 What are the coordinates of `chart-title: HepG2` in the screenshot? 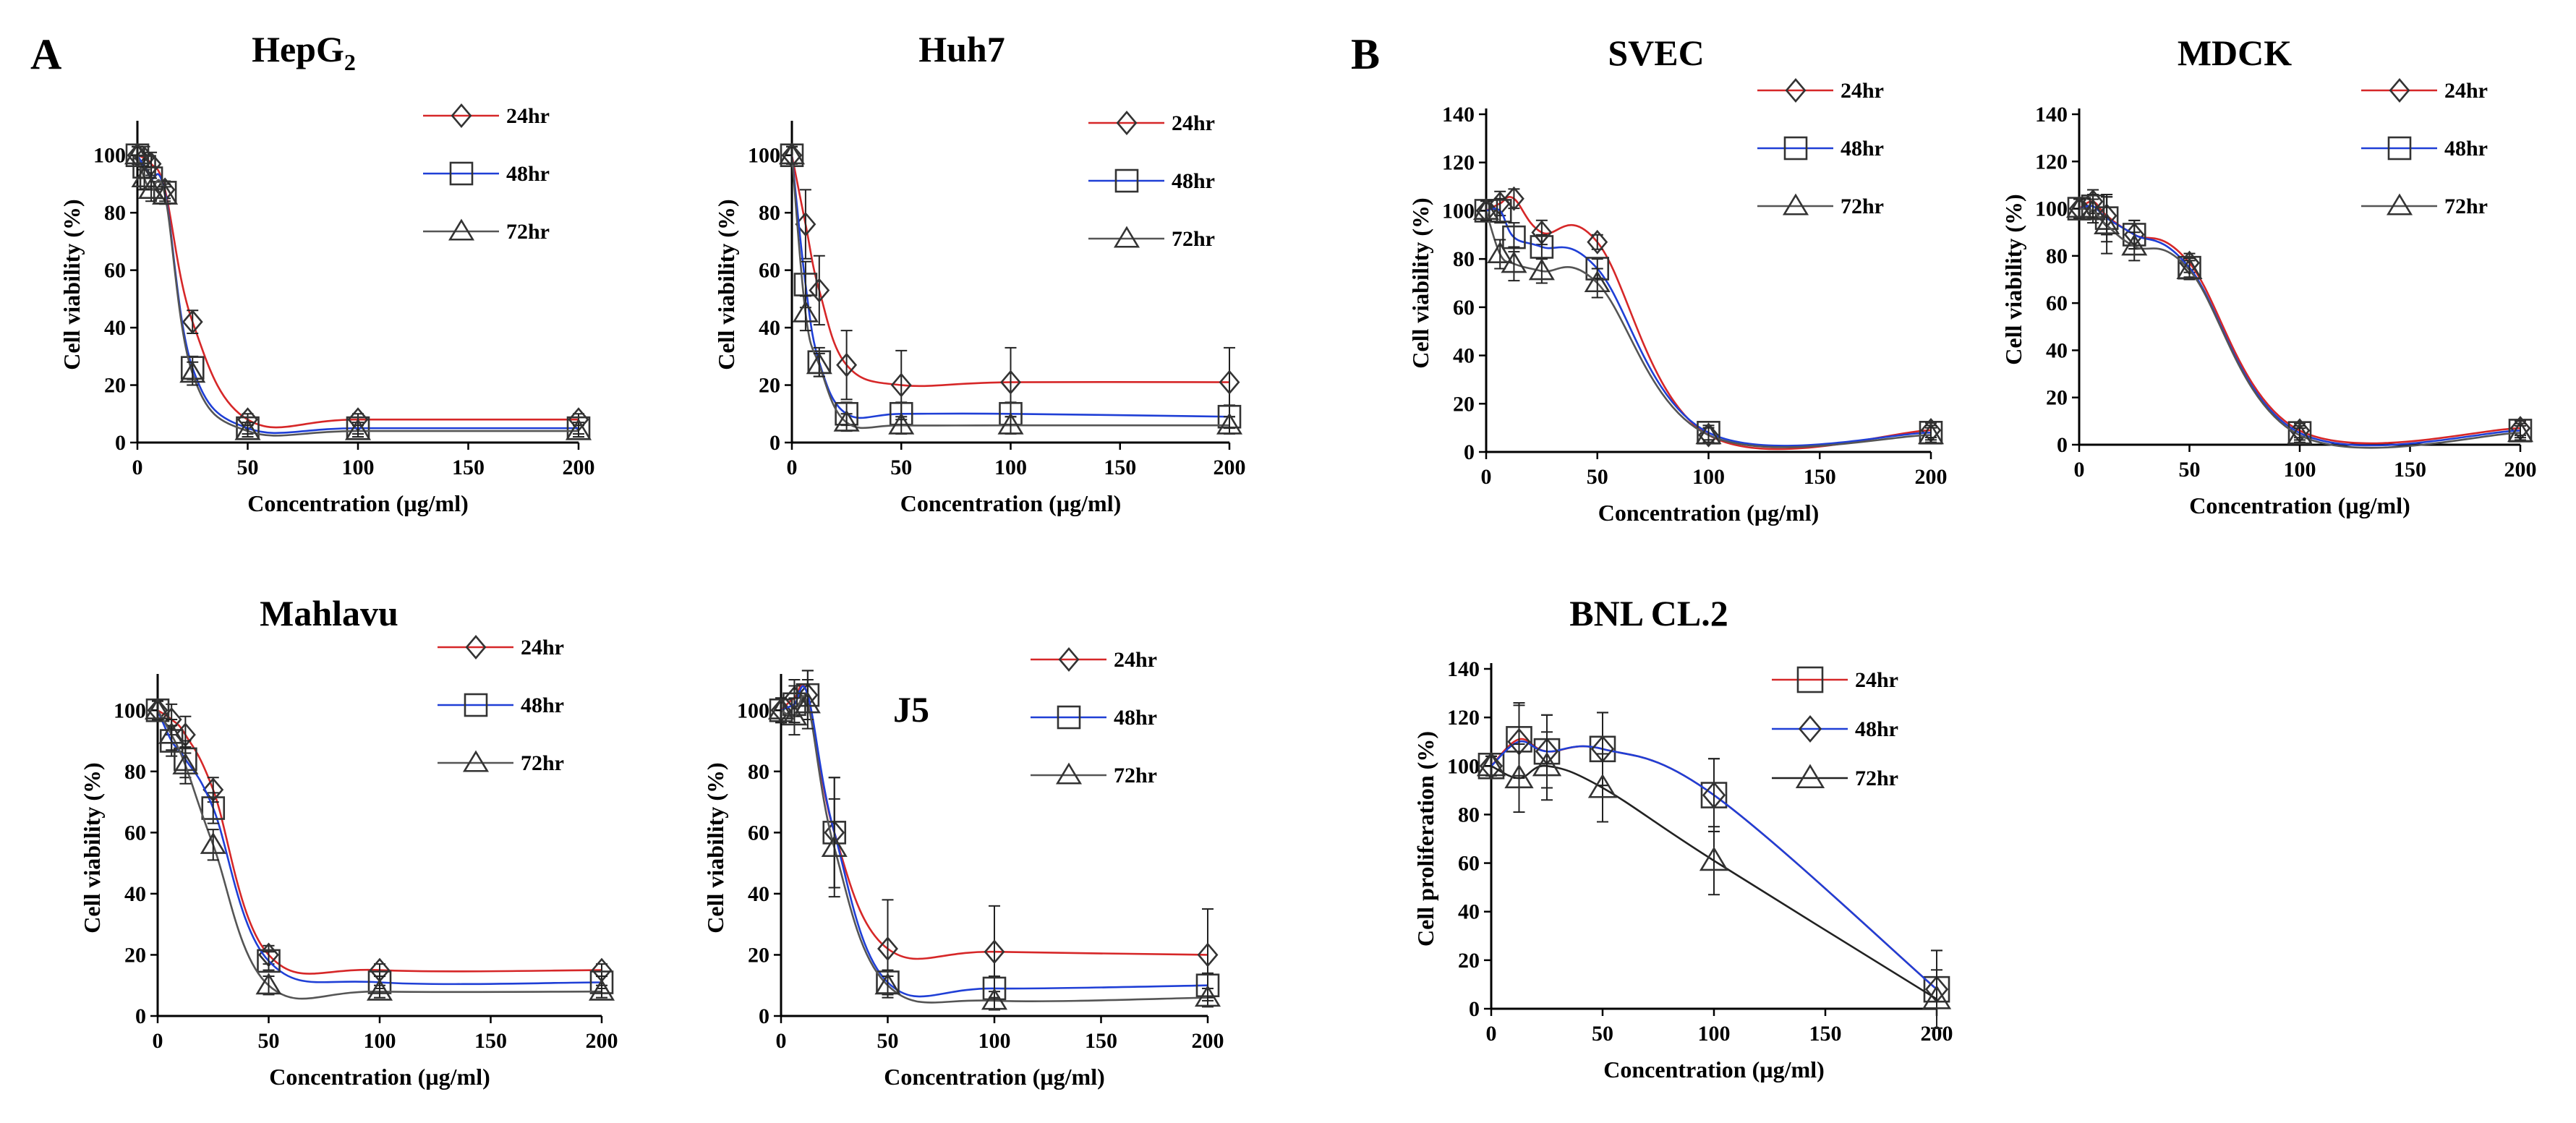 It's located at (304, 52).